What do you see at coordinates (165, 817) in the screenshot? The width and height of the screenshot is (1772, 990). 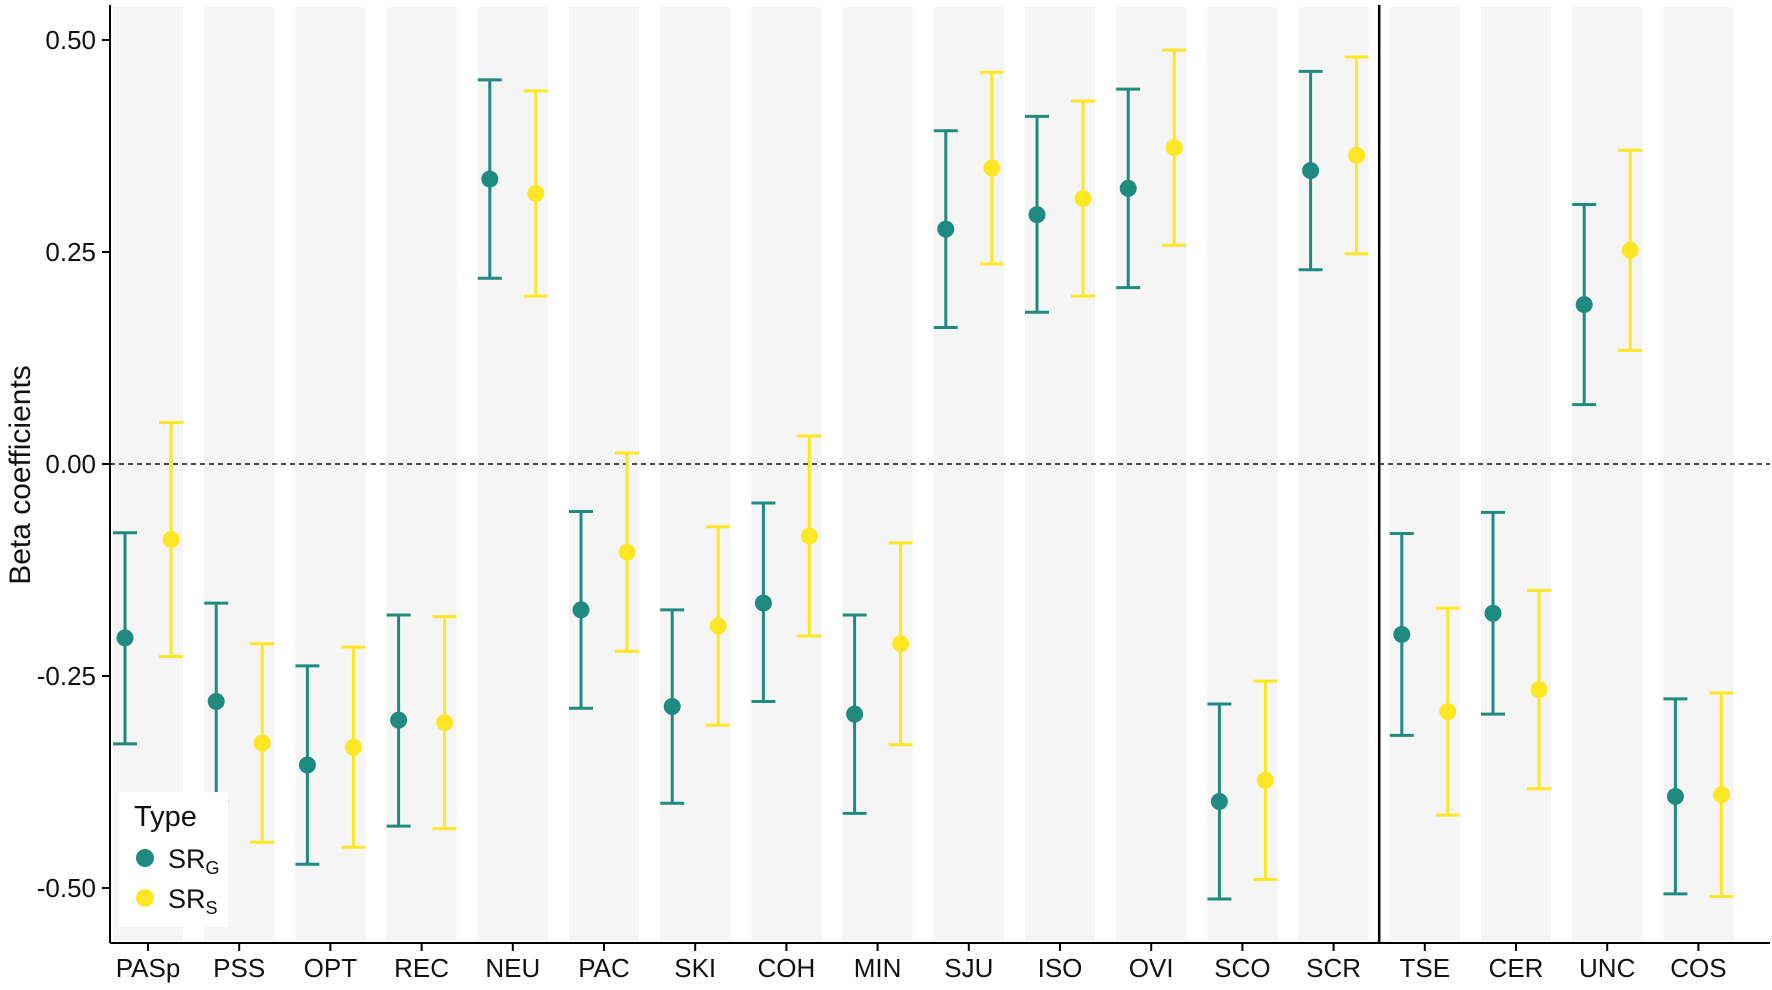 I see `legend-title: Type` at bounding box center [165, 817].